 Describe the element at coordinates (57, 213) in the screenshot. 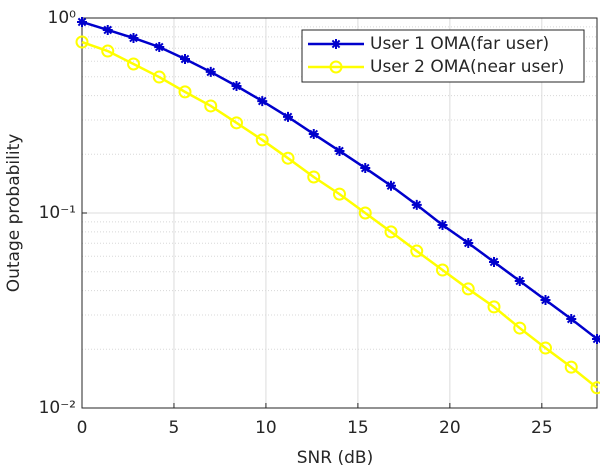

I see `y-tick-label: 10⁻¹` at that location.